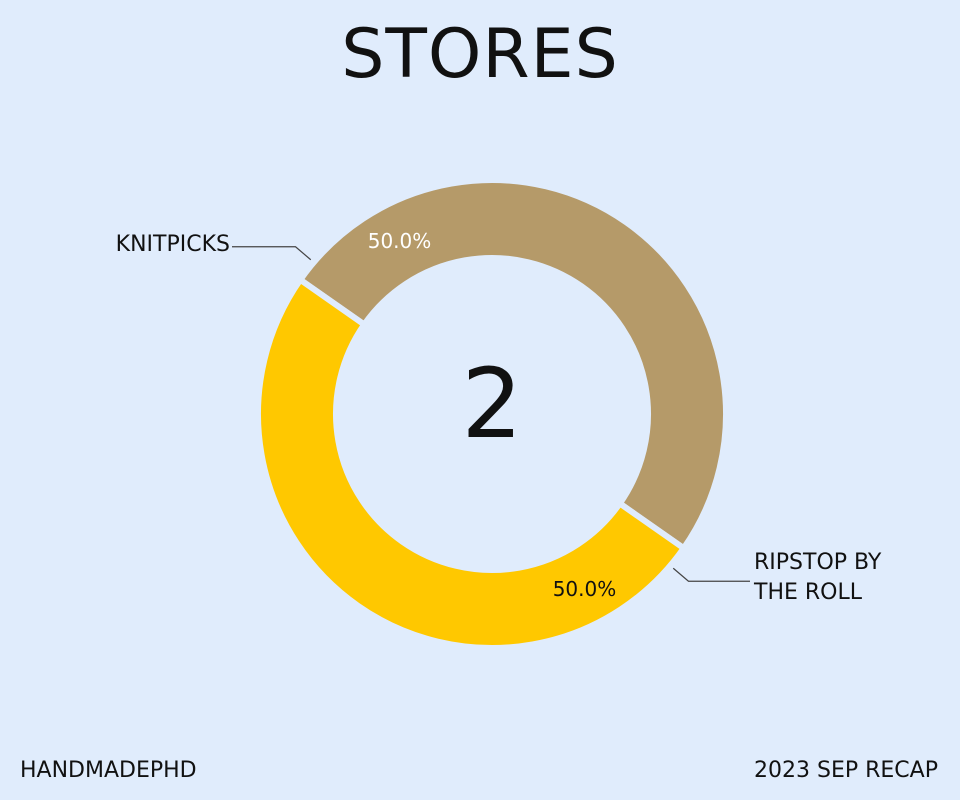 The width and height of the screenshot is (960, 800). Describe the element at coordinates (585, 589) in the screenshot. I see `slice-percent-label-2: 50.0%` at that location.